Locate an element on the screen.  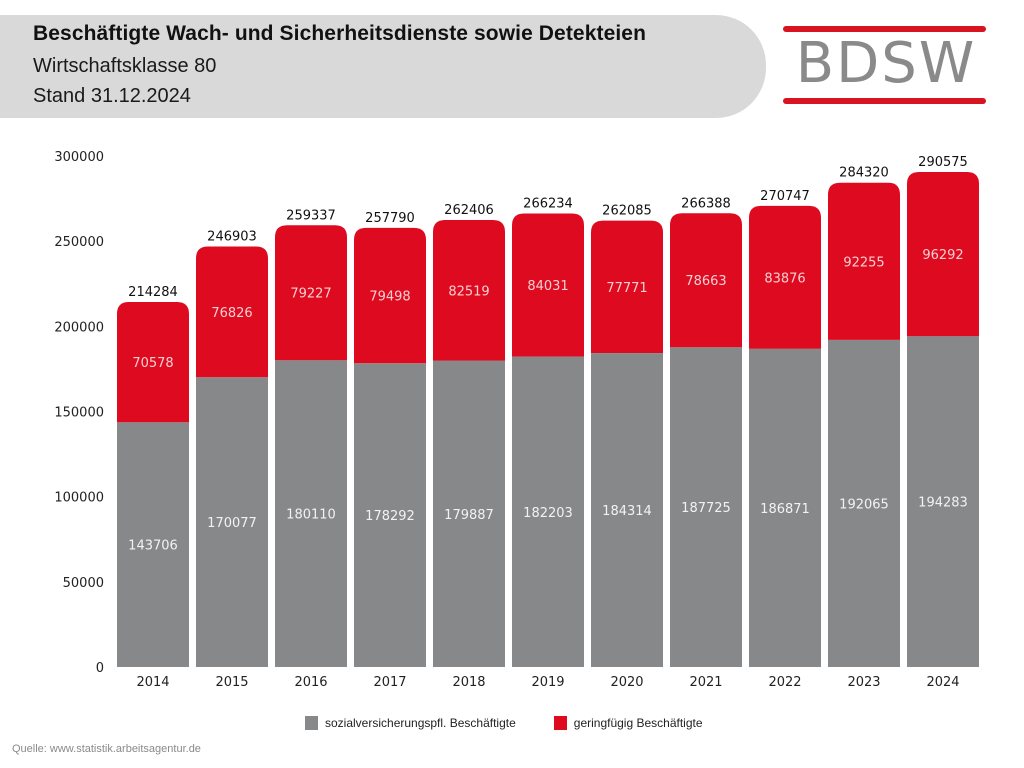
x-tick-label: 2024 is located at coordinates (942, 682).